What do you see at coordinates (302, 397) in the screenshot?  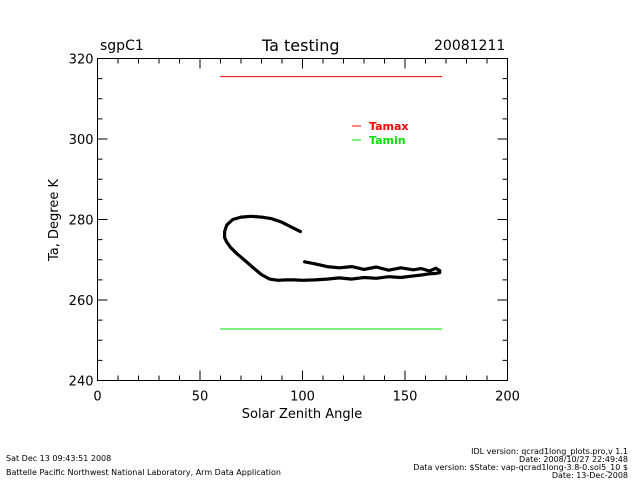 I see `x-tick-label: 100` at bounding box center [302, 397].